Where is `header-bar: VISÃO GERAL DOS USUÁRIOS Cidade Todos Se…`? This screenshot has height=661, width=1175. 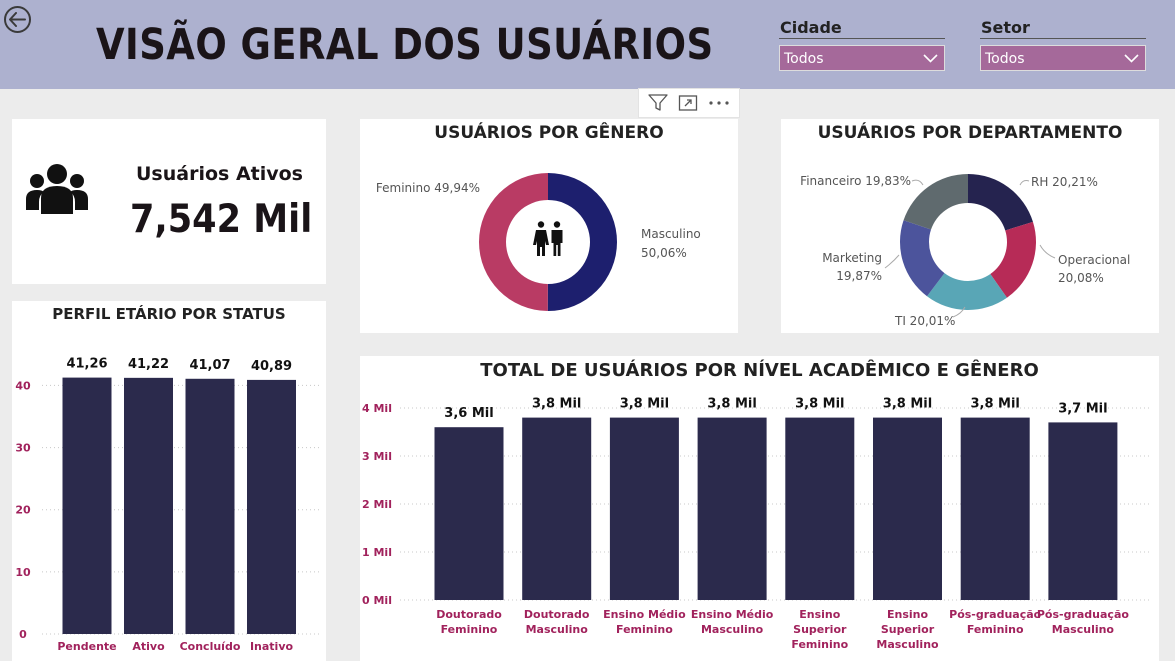 header-bar: VISÃO GERAL DOS USUÁRIOS Cidade Todos Se… is located at coordinates (587, 44).